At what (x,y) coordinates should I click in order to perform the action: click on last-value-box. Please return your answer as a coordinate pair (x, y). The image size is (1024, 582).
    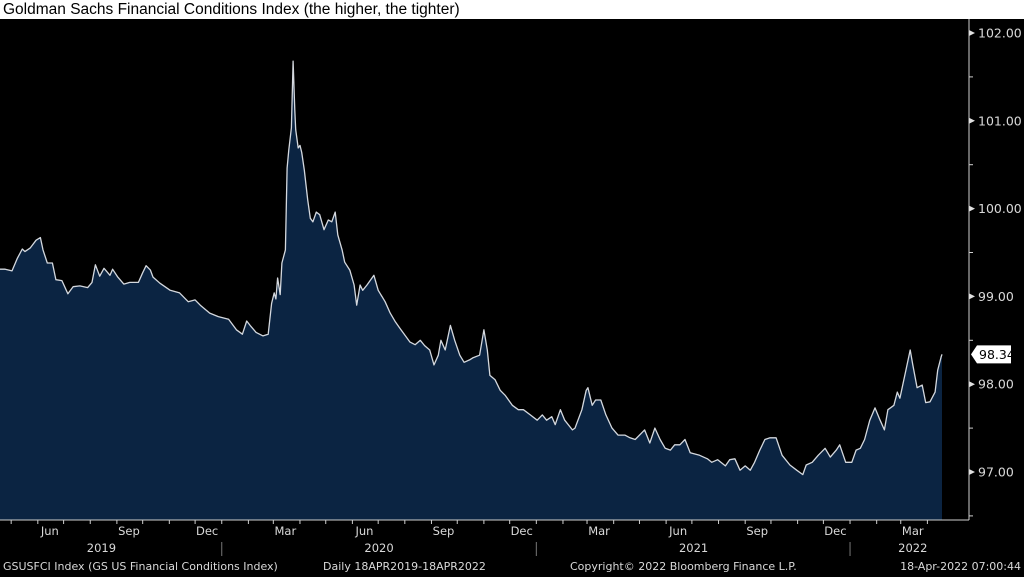
    Looking at the image, I should click on (991, 354).